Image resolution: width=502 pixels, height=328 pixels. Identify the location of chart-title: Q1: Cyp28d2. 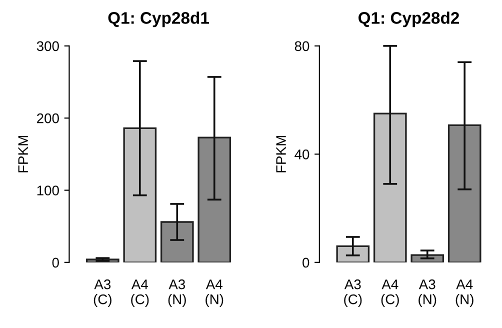
(409, 20).